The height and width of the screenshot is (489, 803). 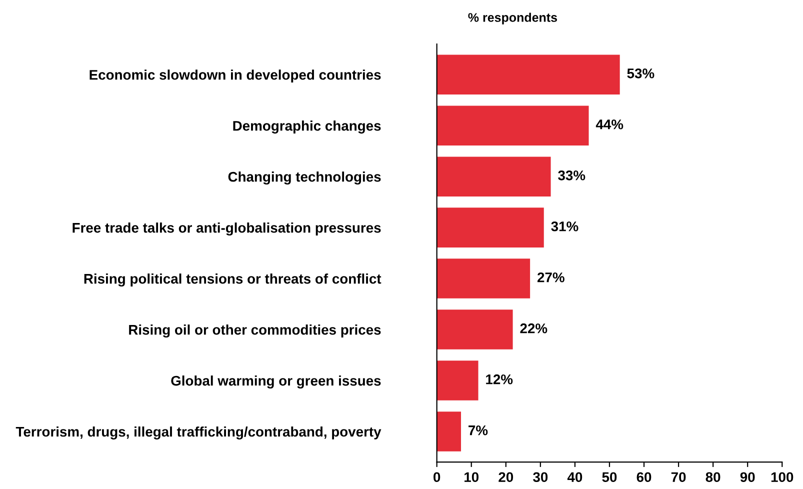 What do you see at coordinates (199, 433) in the screenshot?
I see `y-tick-label: Terrorism, drugs, illegal trafficking/contraband, poverty` at bounding box center [199, 433].